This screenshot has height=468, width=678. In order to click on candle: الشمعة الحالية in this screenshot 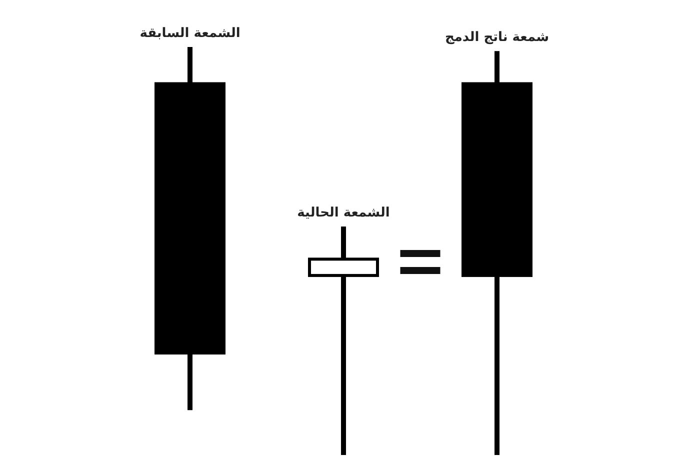, I will do `click(343, 330)`.